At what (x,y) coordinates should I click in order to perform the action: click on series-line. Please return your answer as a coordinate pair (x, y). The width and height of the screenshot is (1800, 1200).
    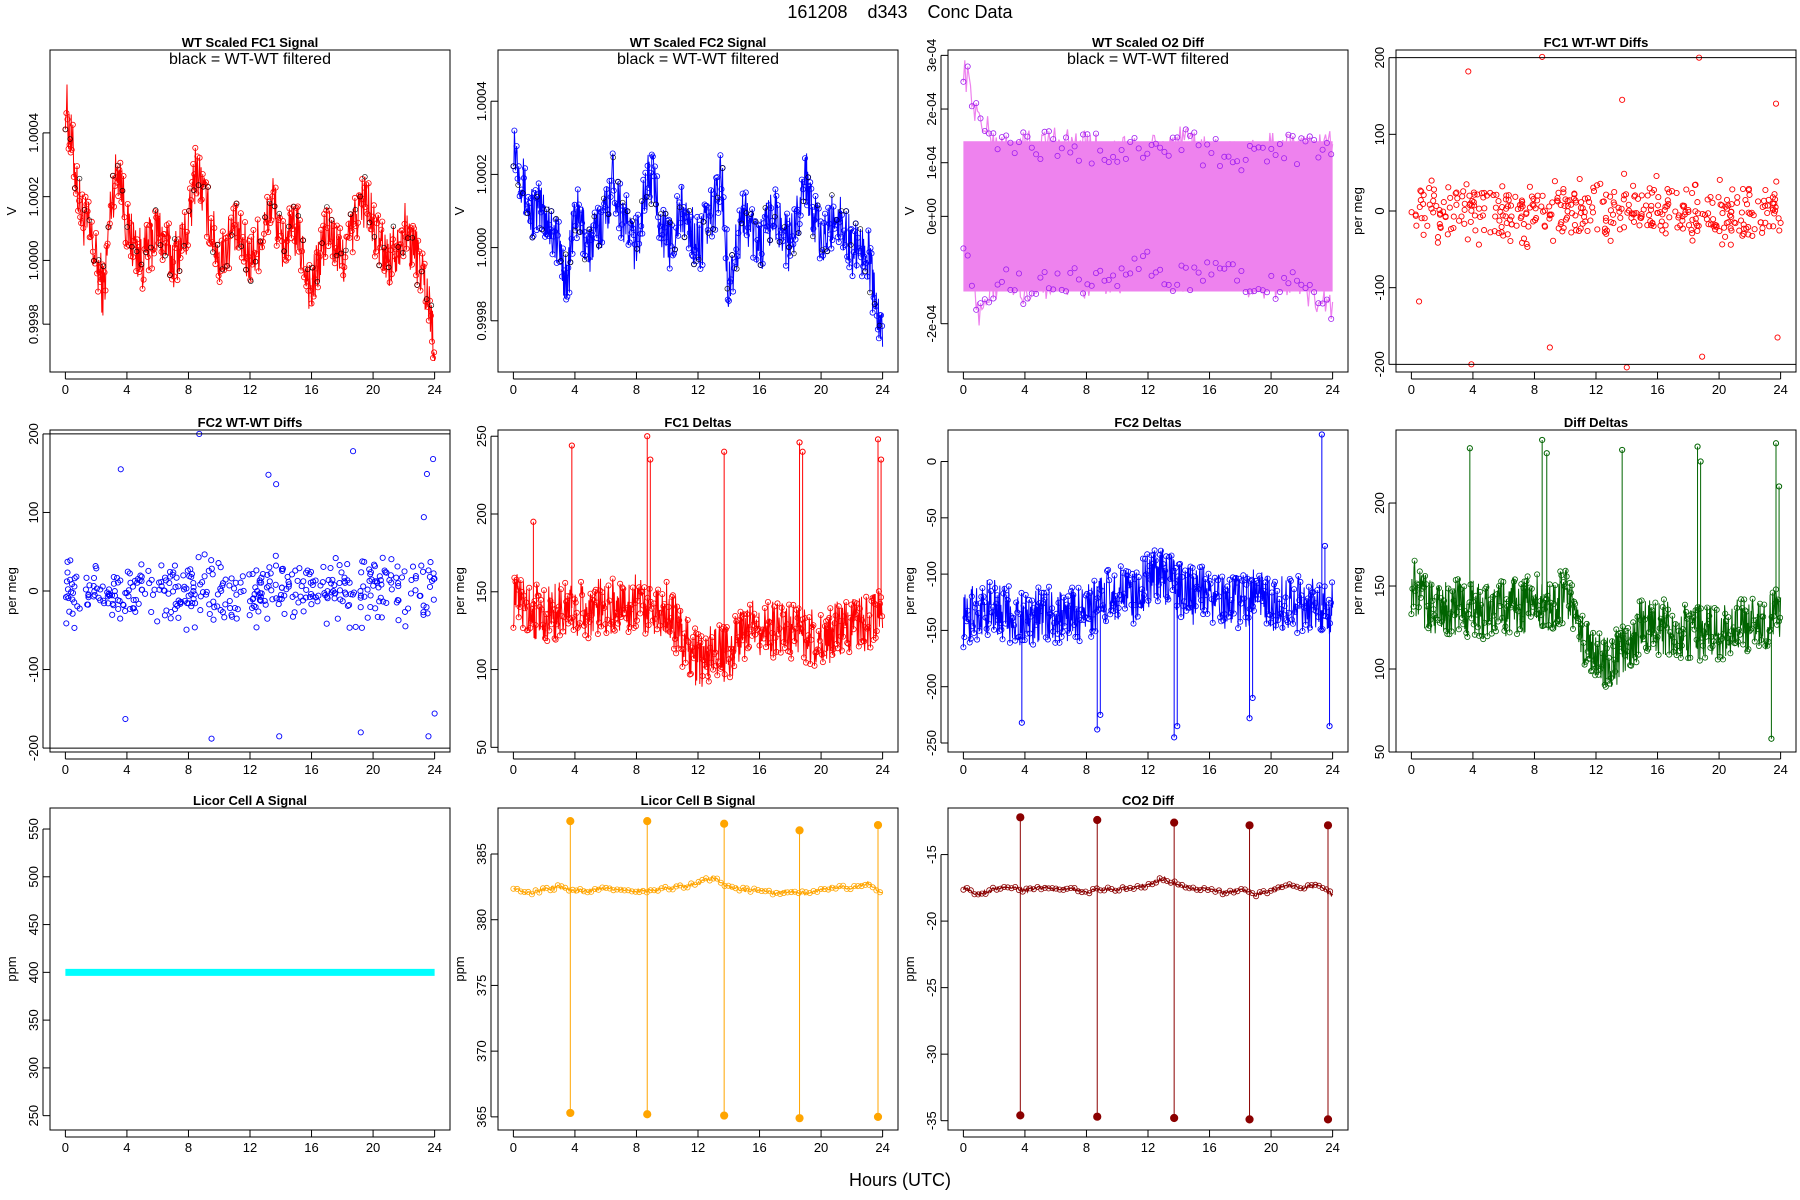
    Looking at the image, I should click on (1148, 598).